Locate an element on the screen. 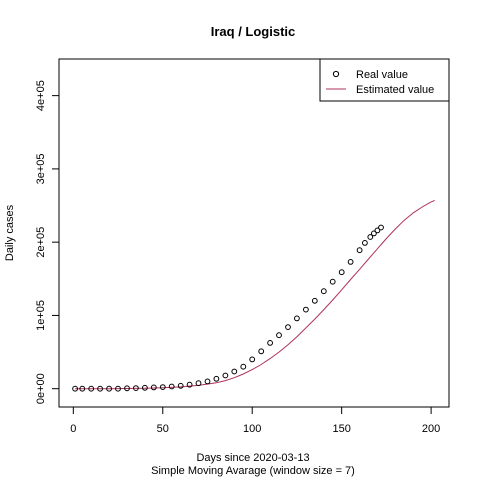 This screenshot has width=480, height=480. x-tick-label: 0 is located at coordinates (73, 429).